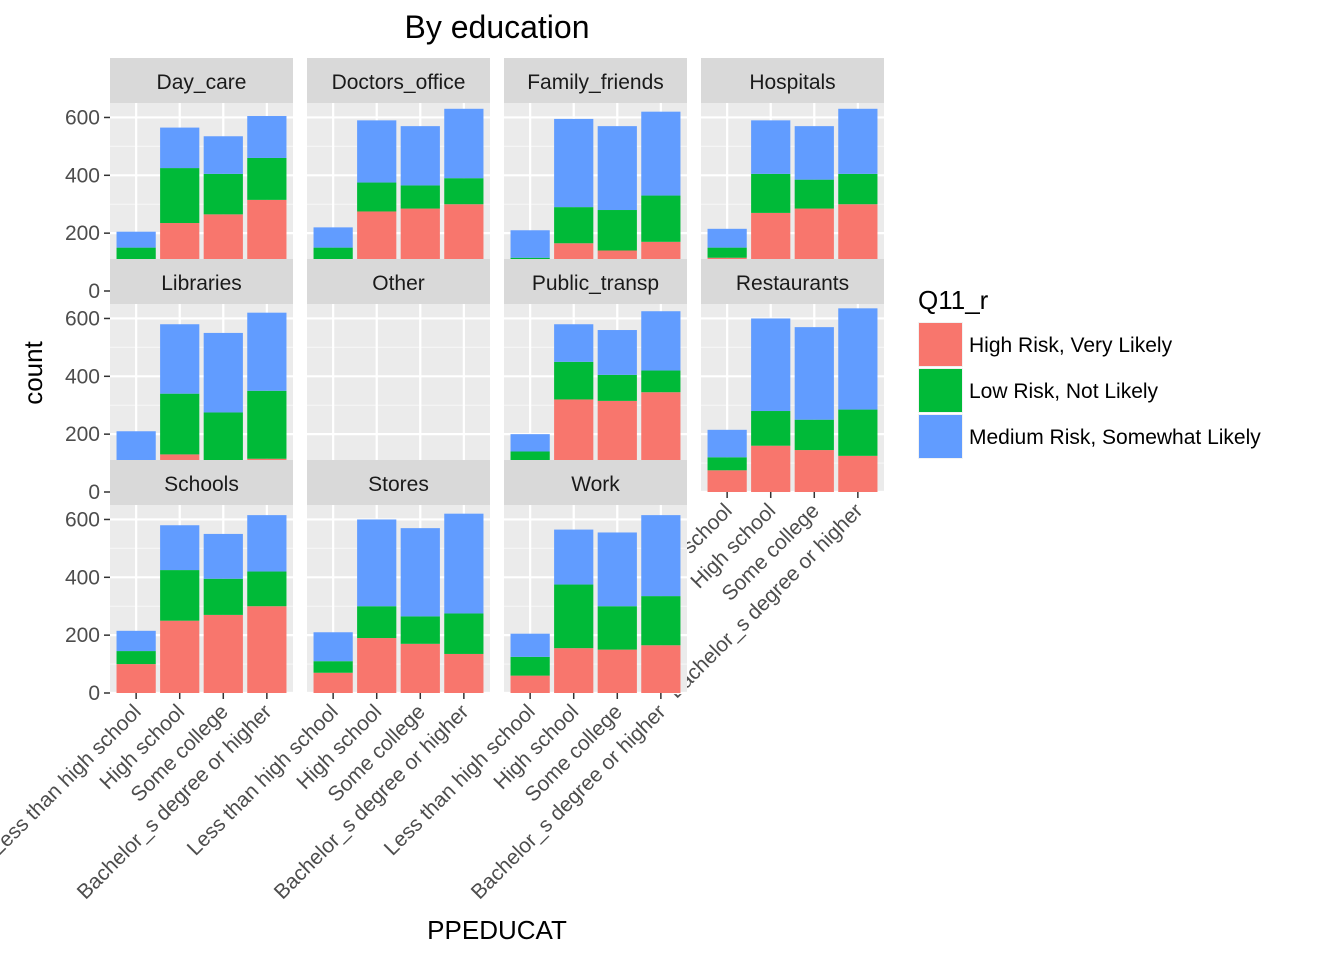 This screenshot has height=960, width=1344. Describe the element at coordinates (267, 351) in the screenshot. I see `bar-libraries-bachelor-s-degree-or-higher-s2` at that location.